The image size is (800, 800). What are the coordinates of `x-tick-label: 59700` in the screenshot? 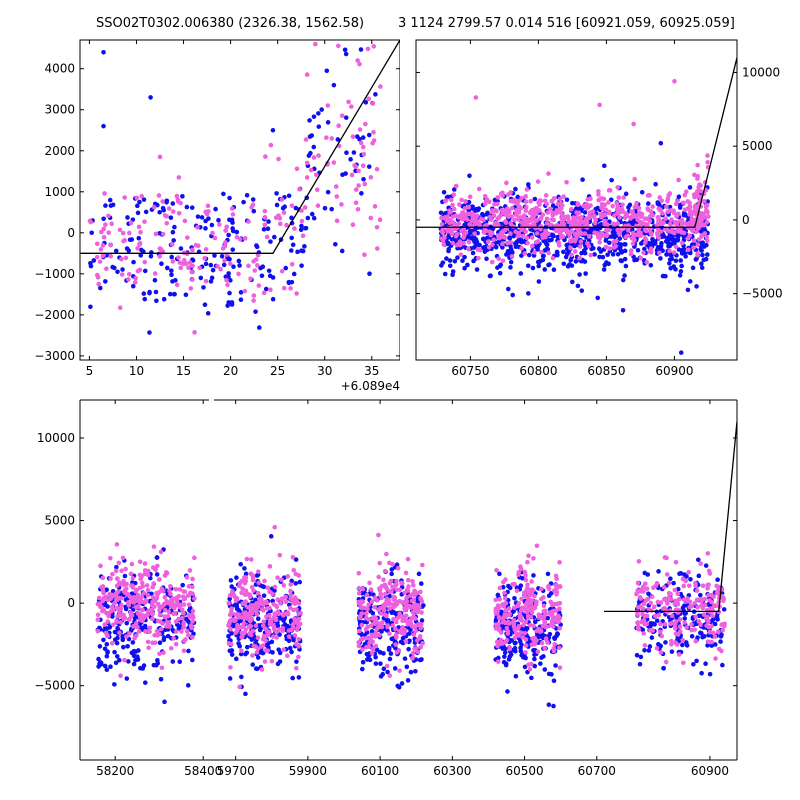 It's located at (236, 771).